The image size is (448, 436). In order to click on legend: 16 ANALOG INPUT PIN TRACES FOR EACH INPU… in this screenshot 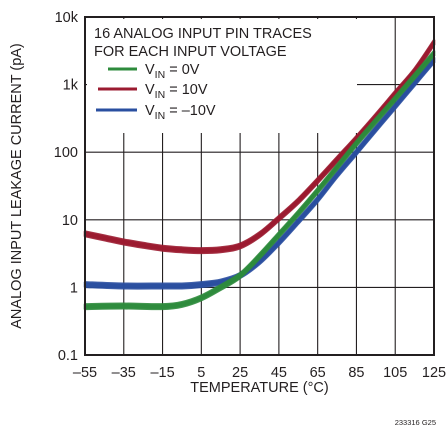, I will do `click(203, 74)`.